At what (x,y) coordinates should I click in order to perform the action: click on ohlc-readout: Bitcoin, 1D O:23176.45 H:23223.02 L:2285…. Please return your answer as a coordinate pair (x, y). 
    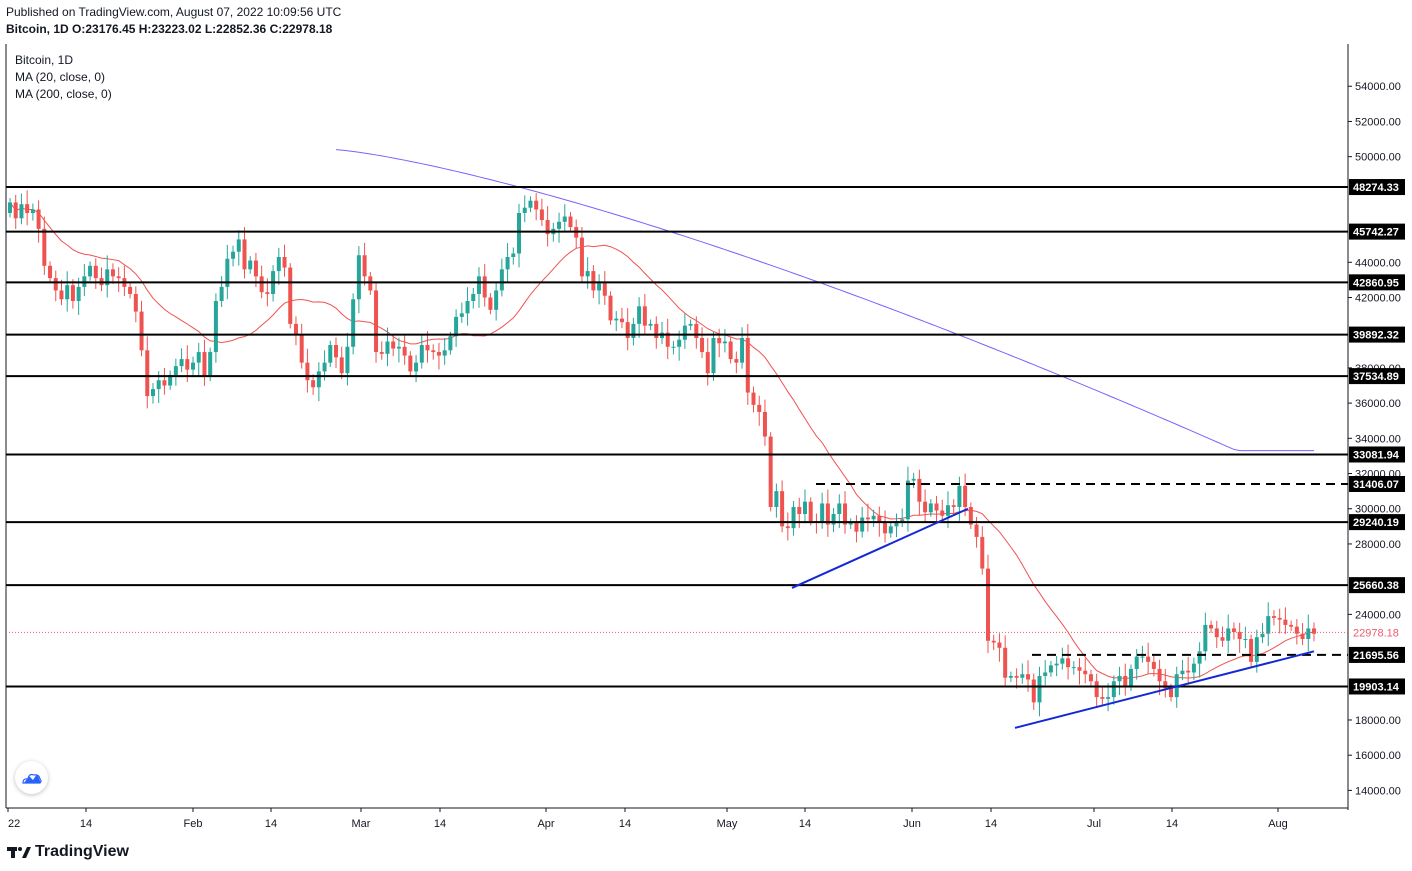
    Looking at the image, I should click on (169, 29).